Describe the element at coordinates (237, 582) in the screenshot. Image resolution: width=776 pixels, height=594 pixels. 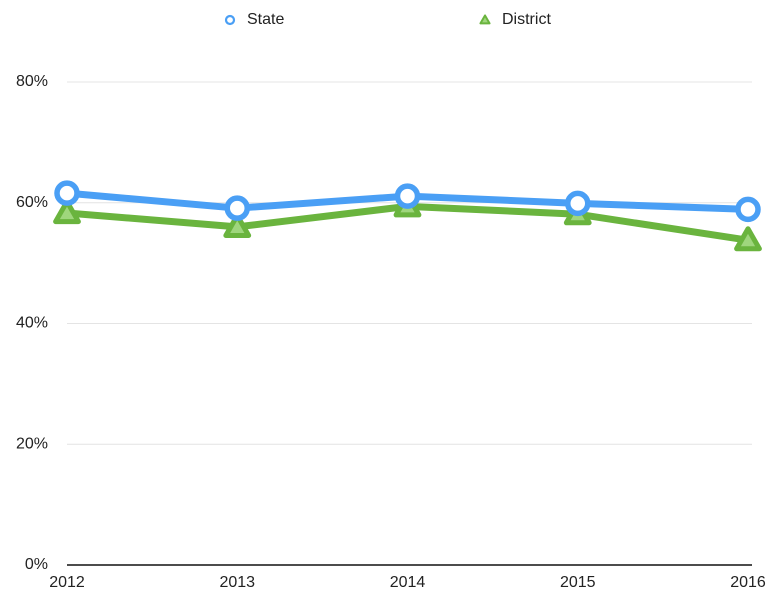
I see `x-tick-label: 2013` at that location.